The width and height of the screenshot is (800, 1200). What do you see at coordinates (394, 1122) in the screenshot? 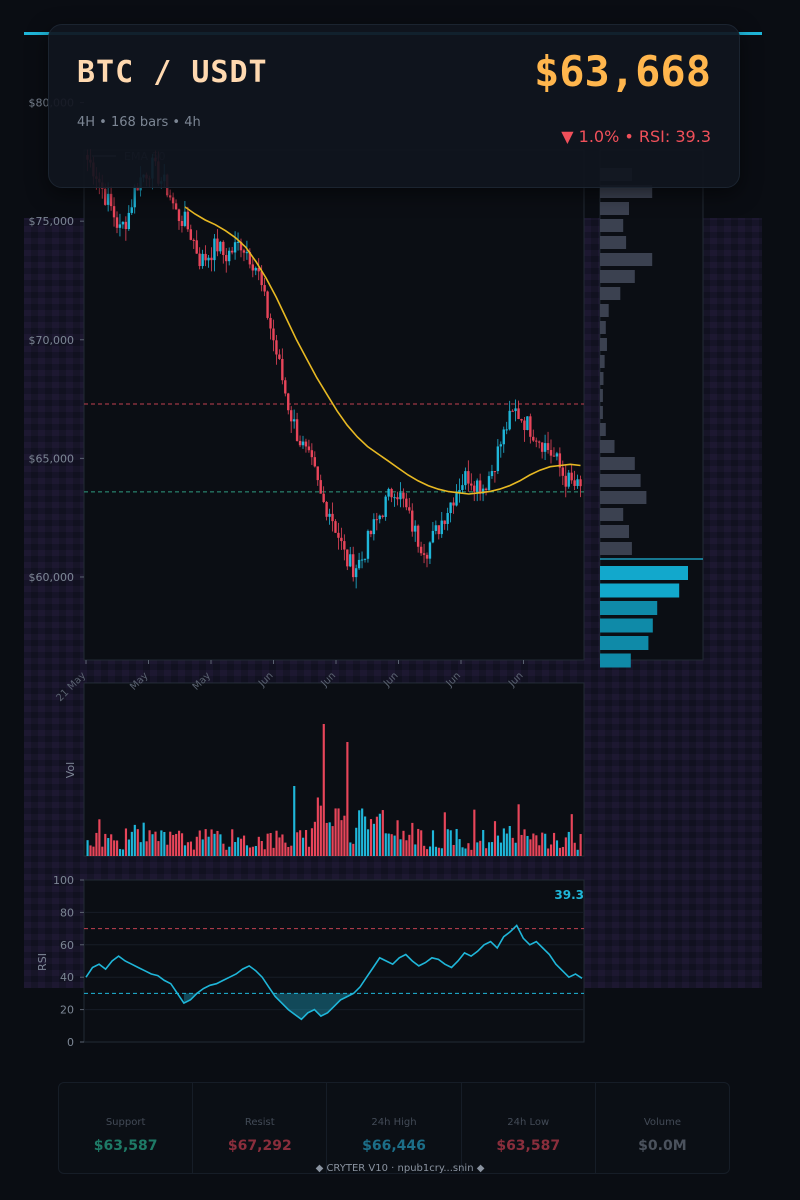
I see `stat-label: 24h High` at bounding box center [394, 1122].